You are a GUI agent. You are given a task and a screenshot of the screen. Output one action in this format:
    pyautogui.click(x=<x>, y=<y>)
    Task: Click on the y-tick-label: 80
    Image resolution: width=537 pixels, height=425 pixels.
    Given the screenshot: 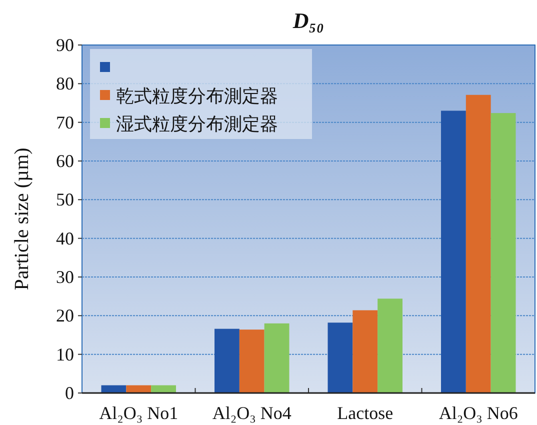 What is the action you would take?
    pyautogui.click(x=65, y=84)
    